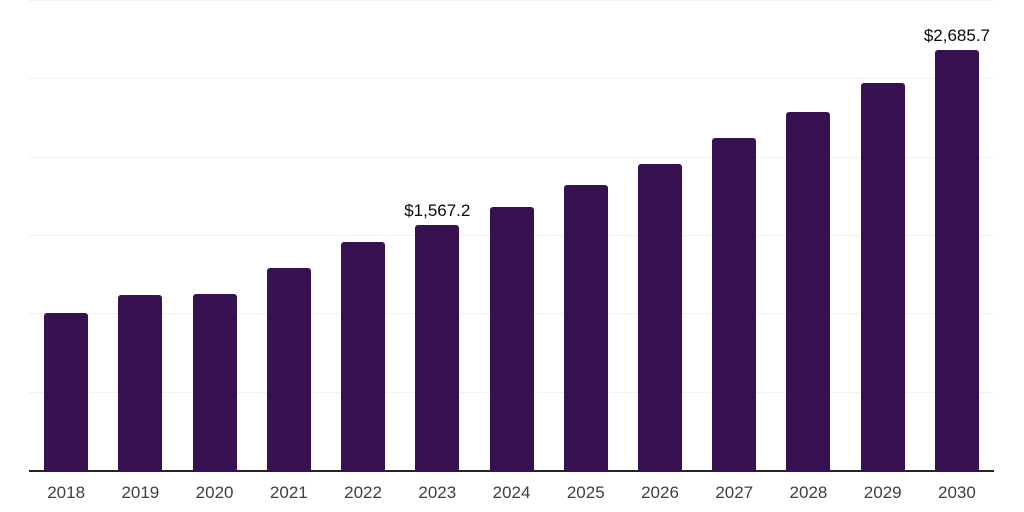 The image size is (1024, 512). What do you see at coordinates (363, 492) in the screenshot?
I see `x-tick-label-2022: 2022` at bounding box center [363, 492].